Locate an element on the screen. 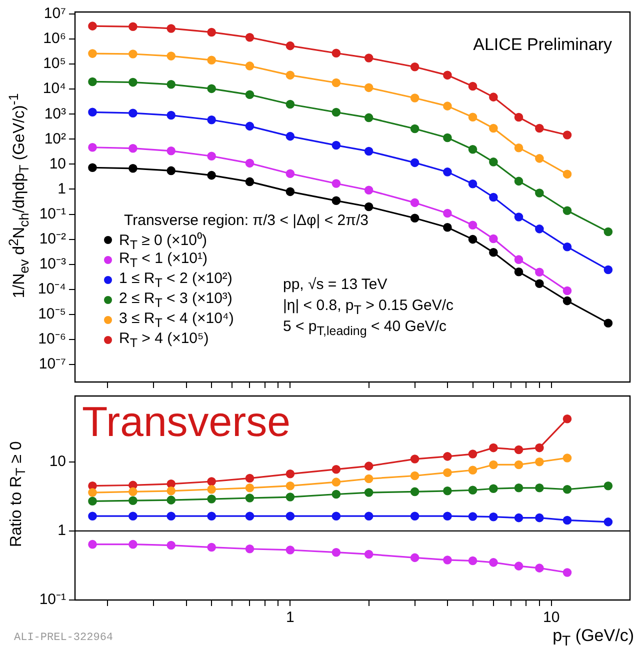  legend-label: R$_{T}$ > 4 (×10⁵) is located at coordinates (164, 340).